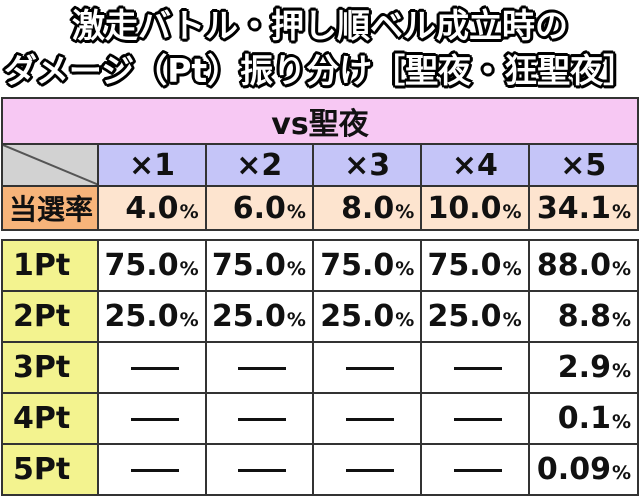  What do you see at coordinates (583, 469) in the screenshot?
I see `value-cell: 0.09%` at bounding box center [583, 469].